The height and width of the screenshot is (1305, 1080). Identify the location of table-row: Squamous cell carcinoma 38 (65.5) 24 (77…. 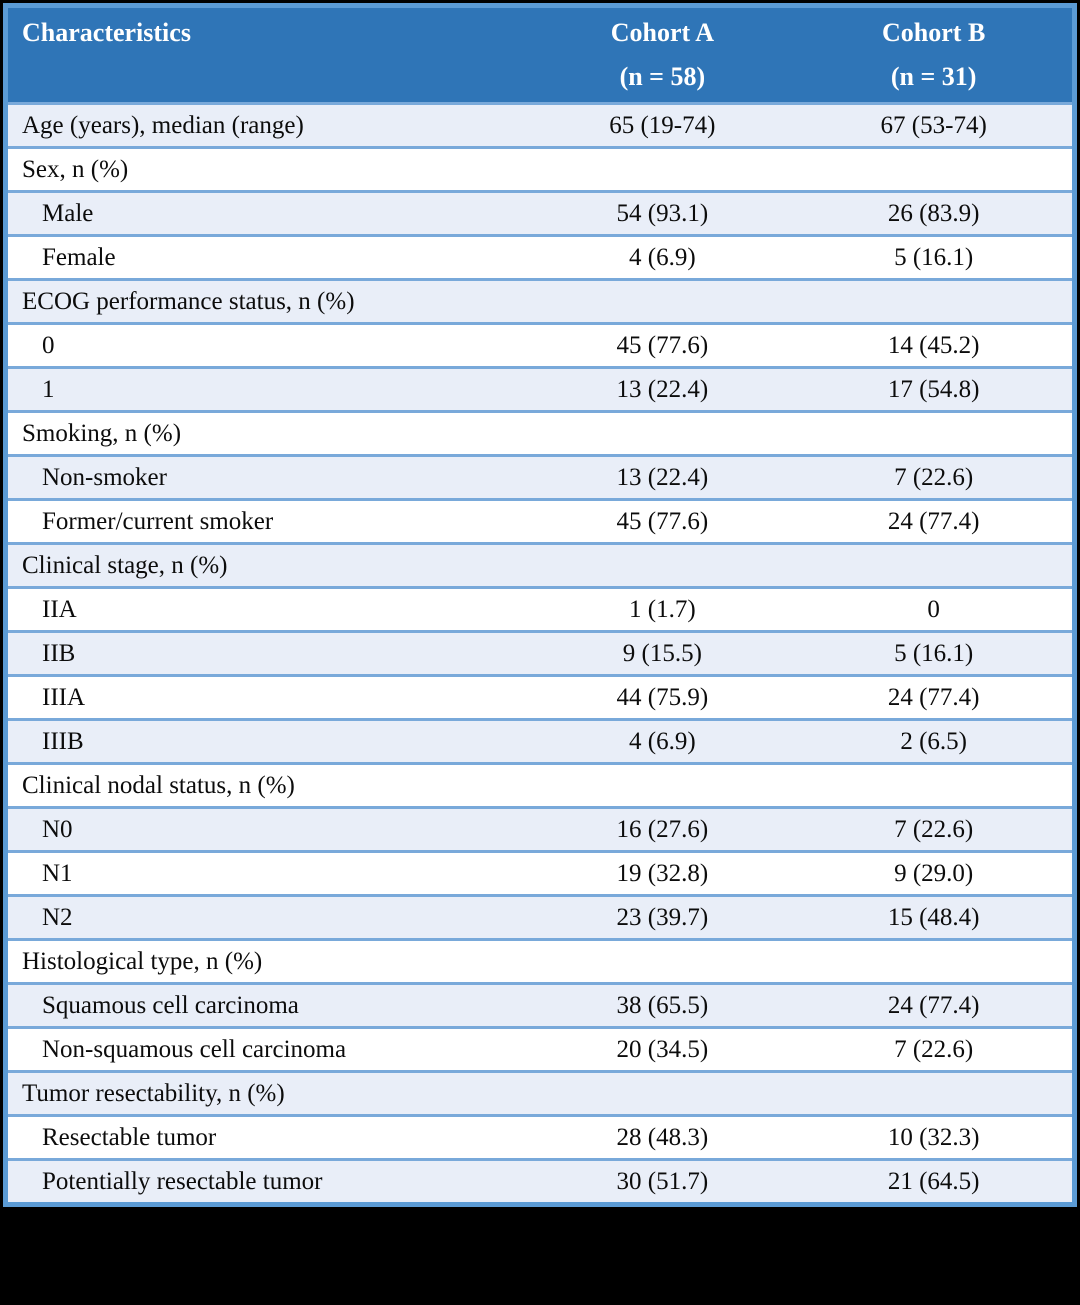
(540, 1004).